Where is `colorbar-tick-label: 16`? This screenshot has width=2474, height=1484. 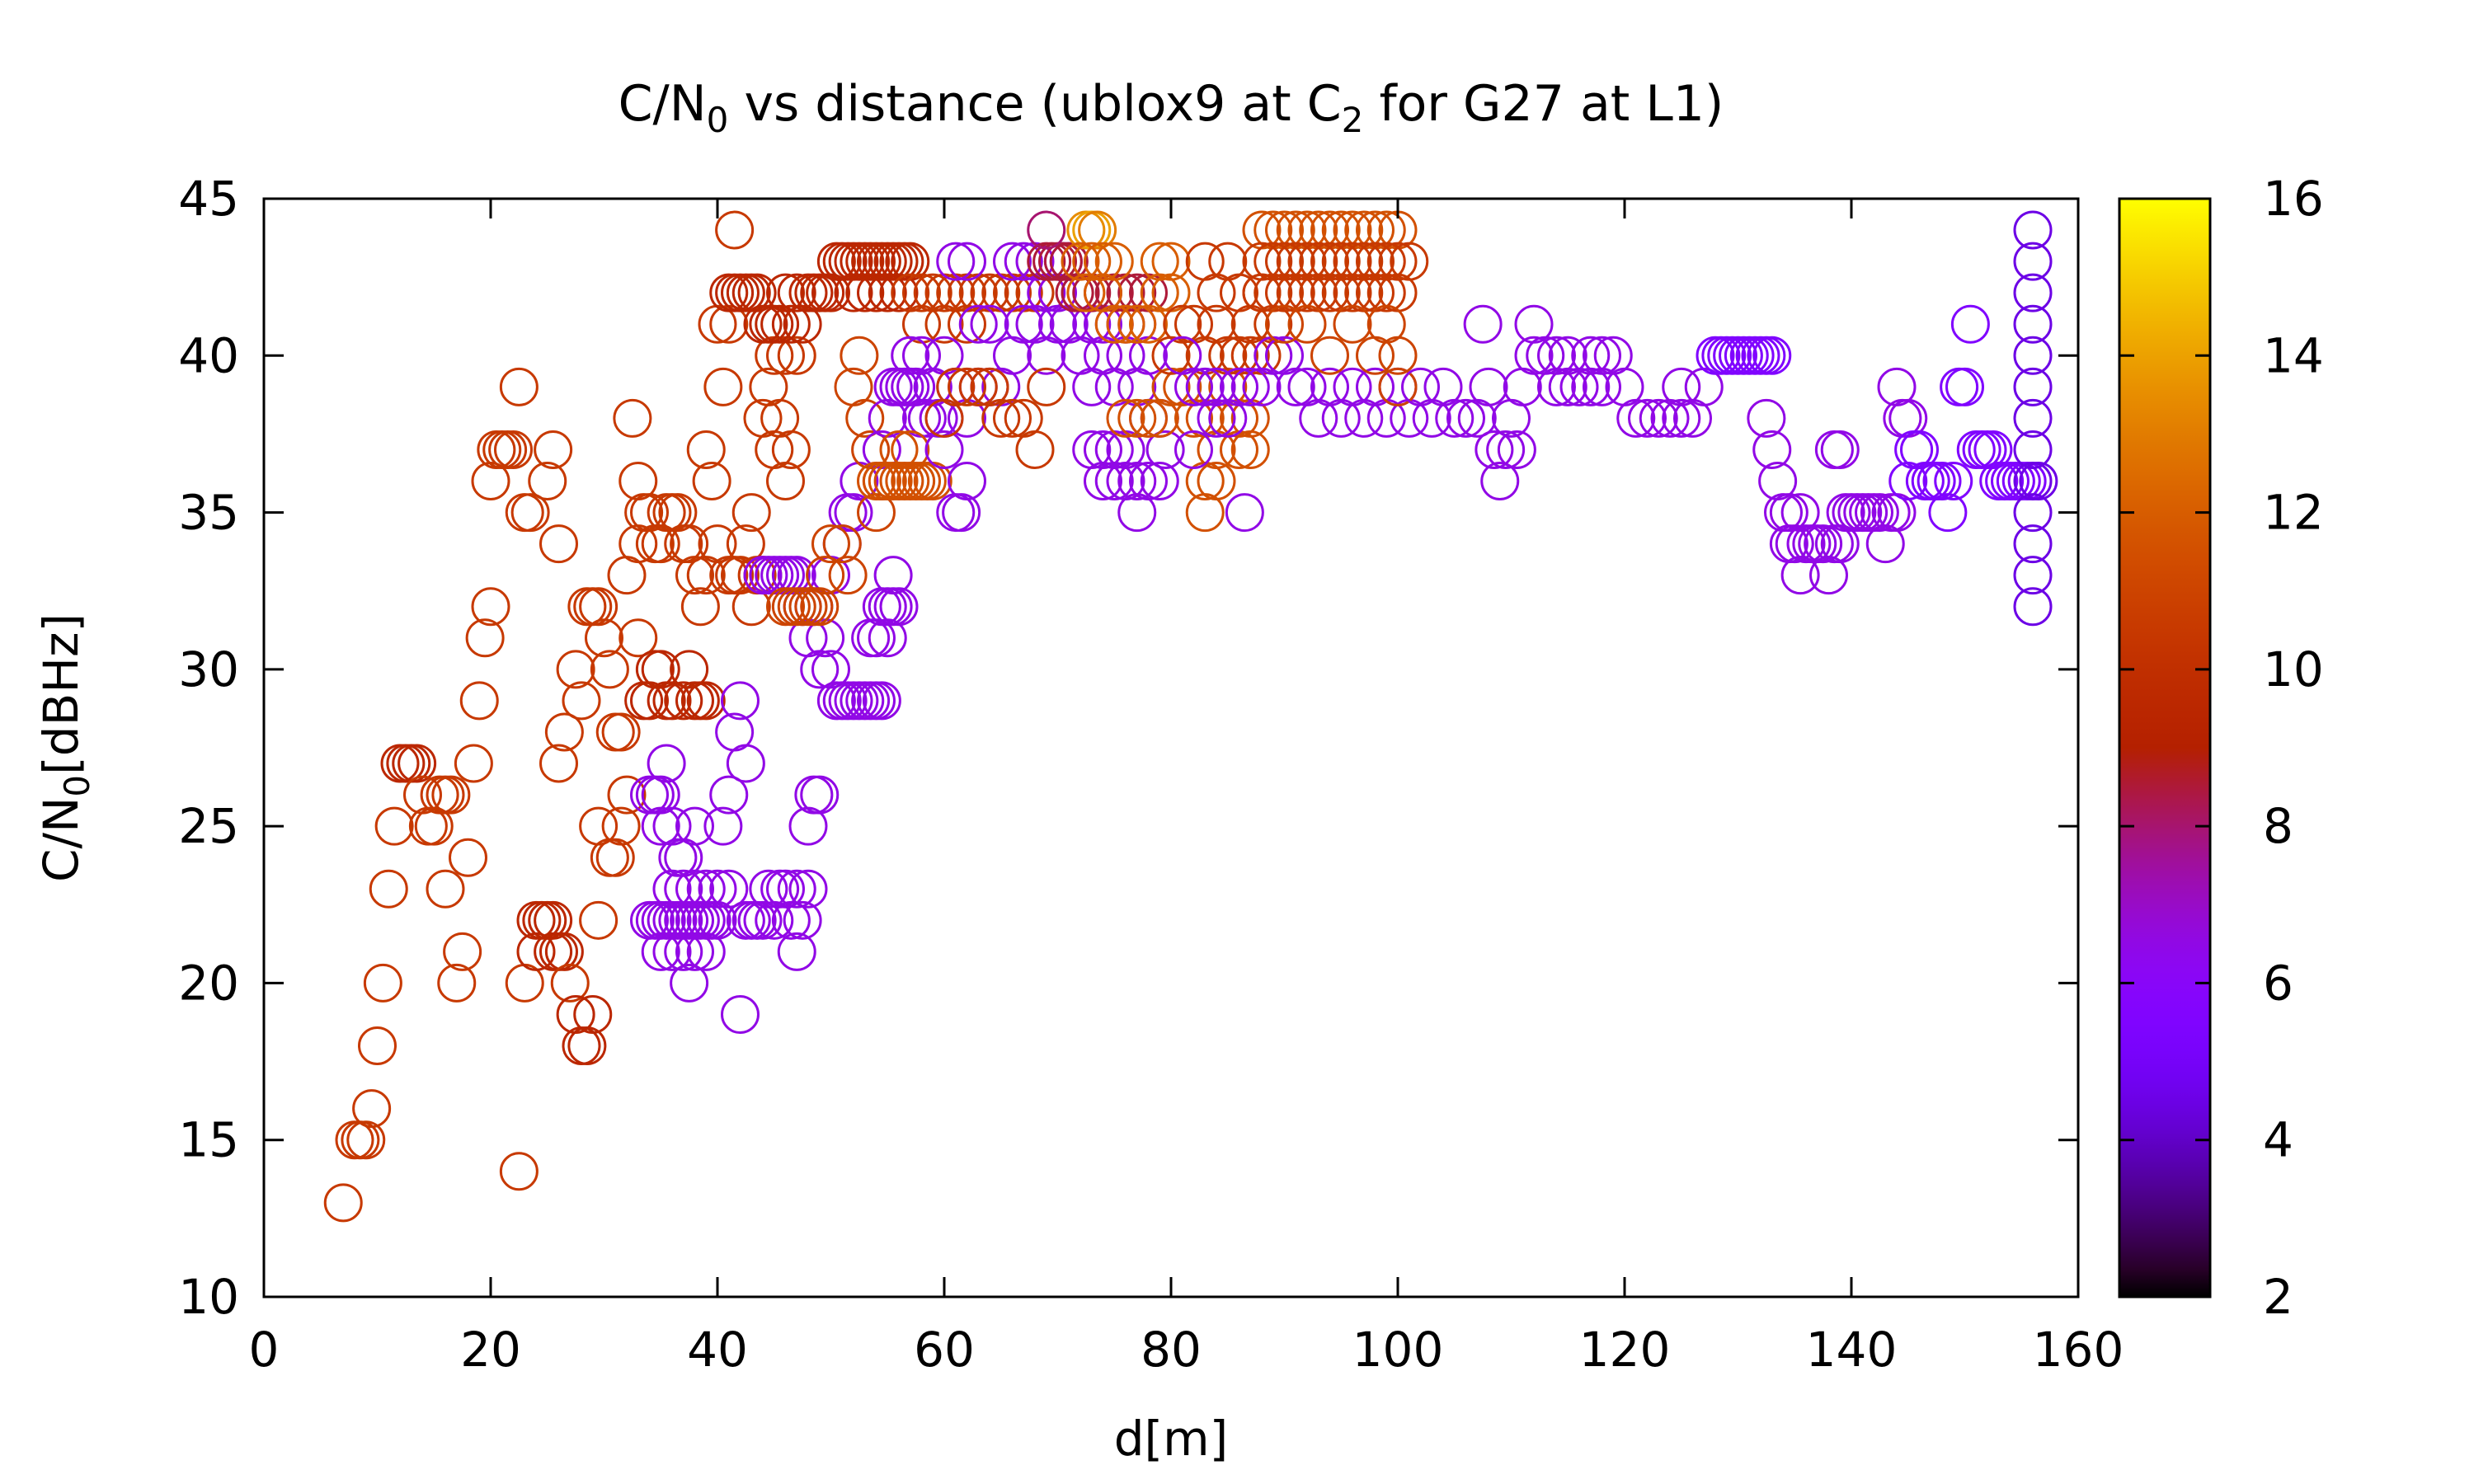 colorbar-tick-label: 16 is located at coordinates (2293, 199).